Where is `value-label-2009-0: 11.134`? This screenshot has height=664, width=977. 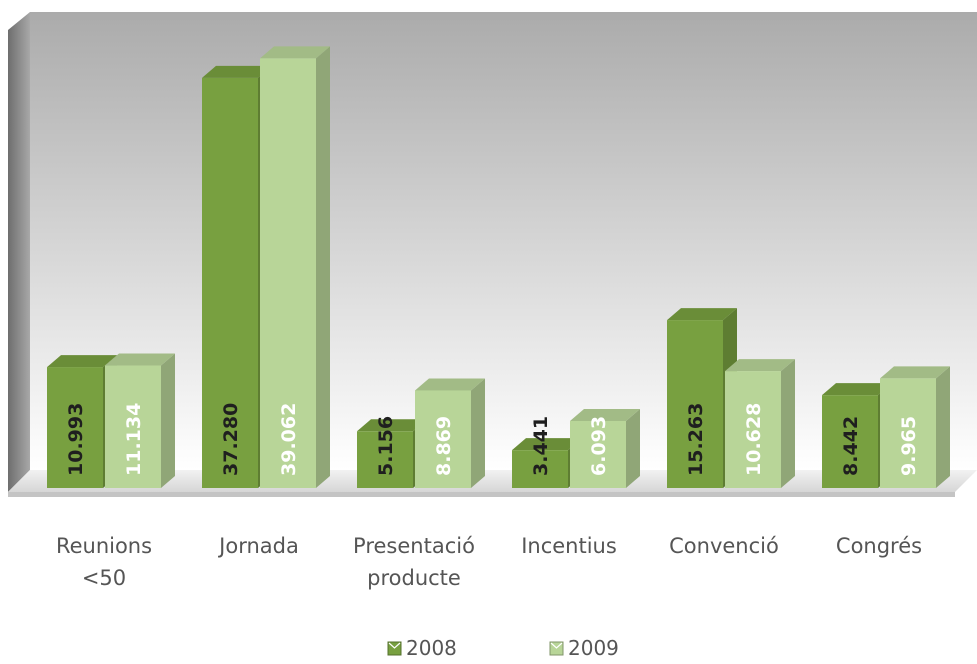
value-label-2009-0: 11.134 is located at coordinates (134, 439).